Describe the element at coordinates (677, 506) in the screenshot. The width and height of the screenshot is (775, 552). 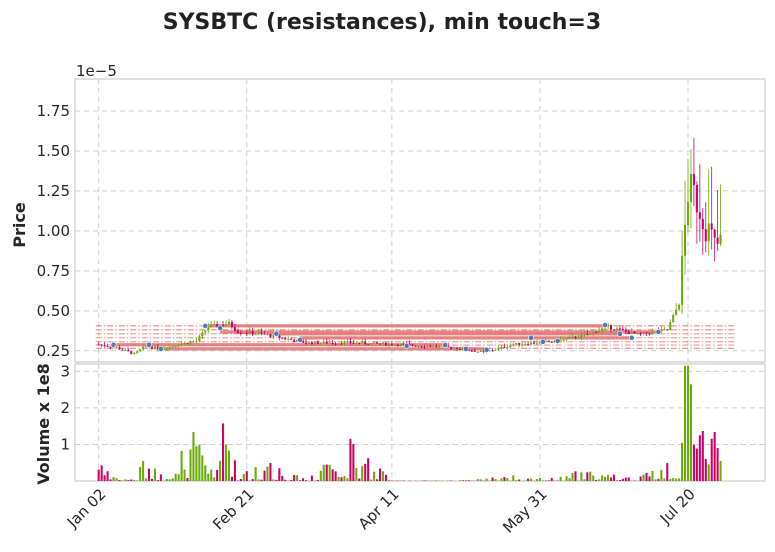
I see `x-tick-label: Jul 20` at that location.